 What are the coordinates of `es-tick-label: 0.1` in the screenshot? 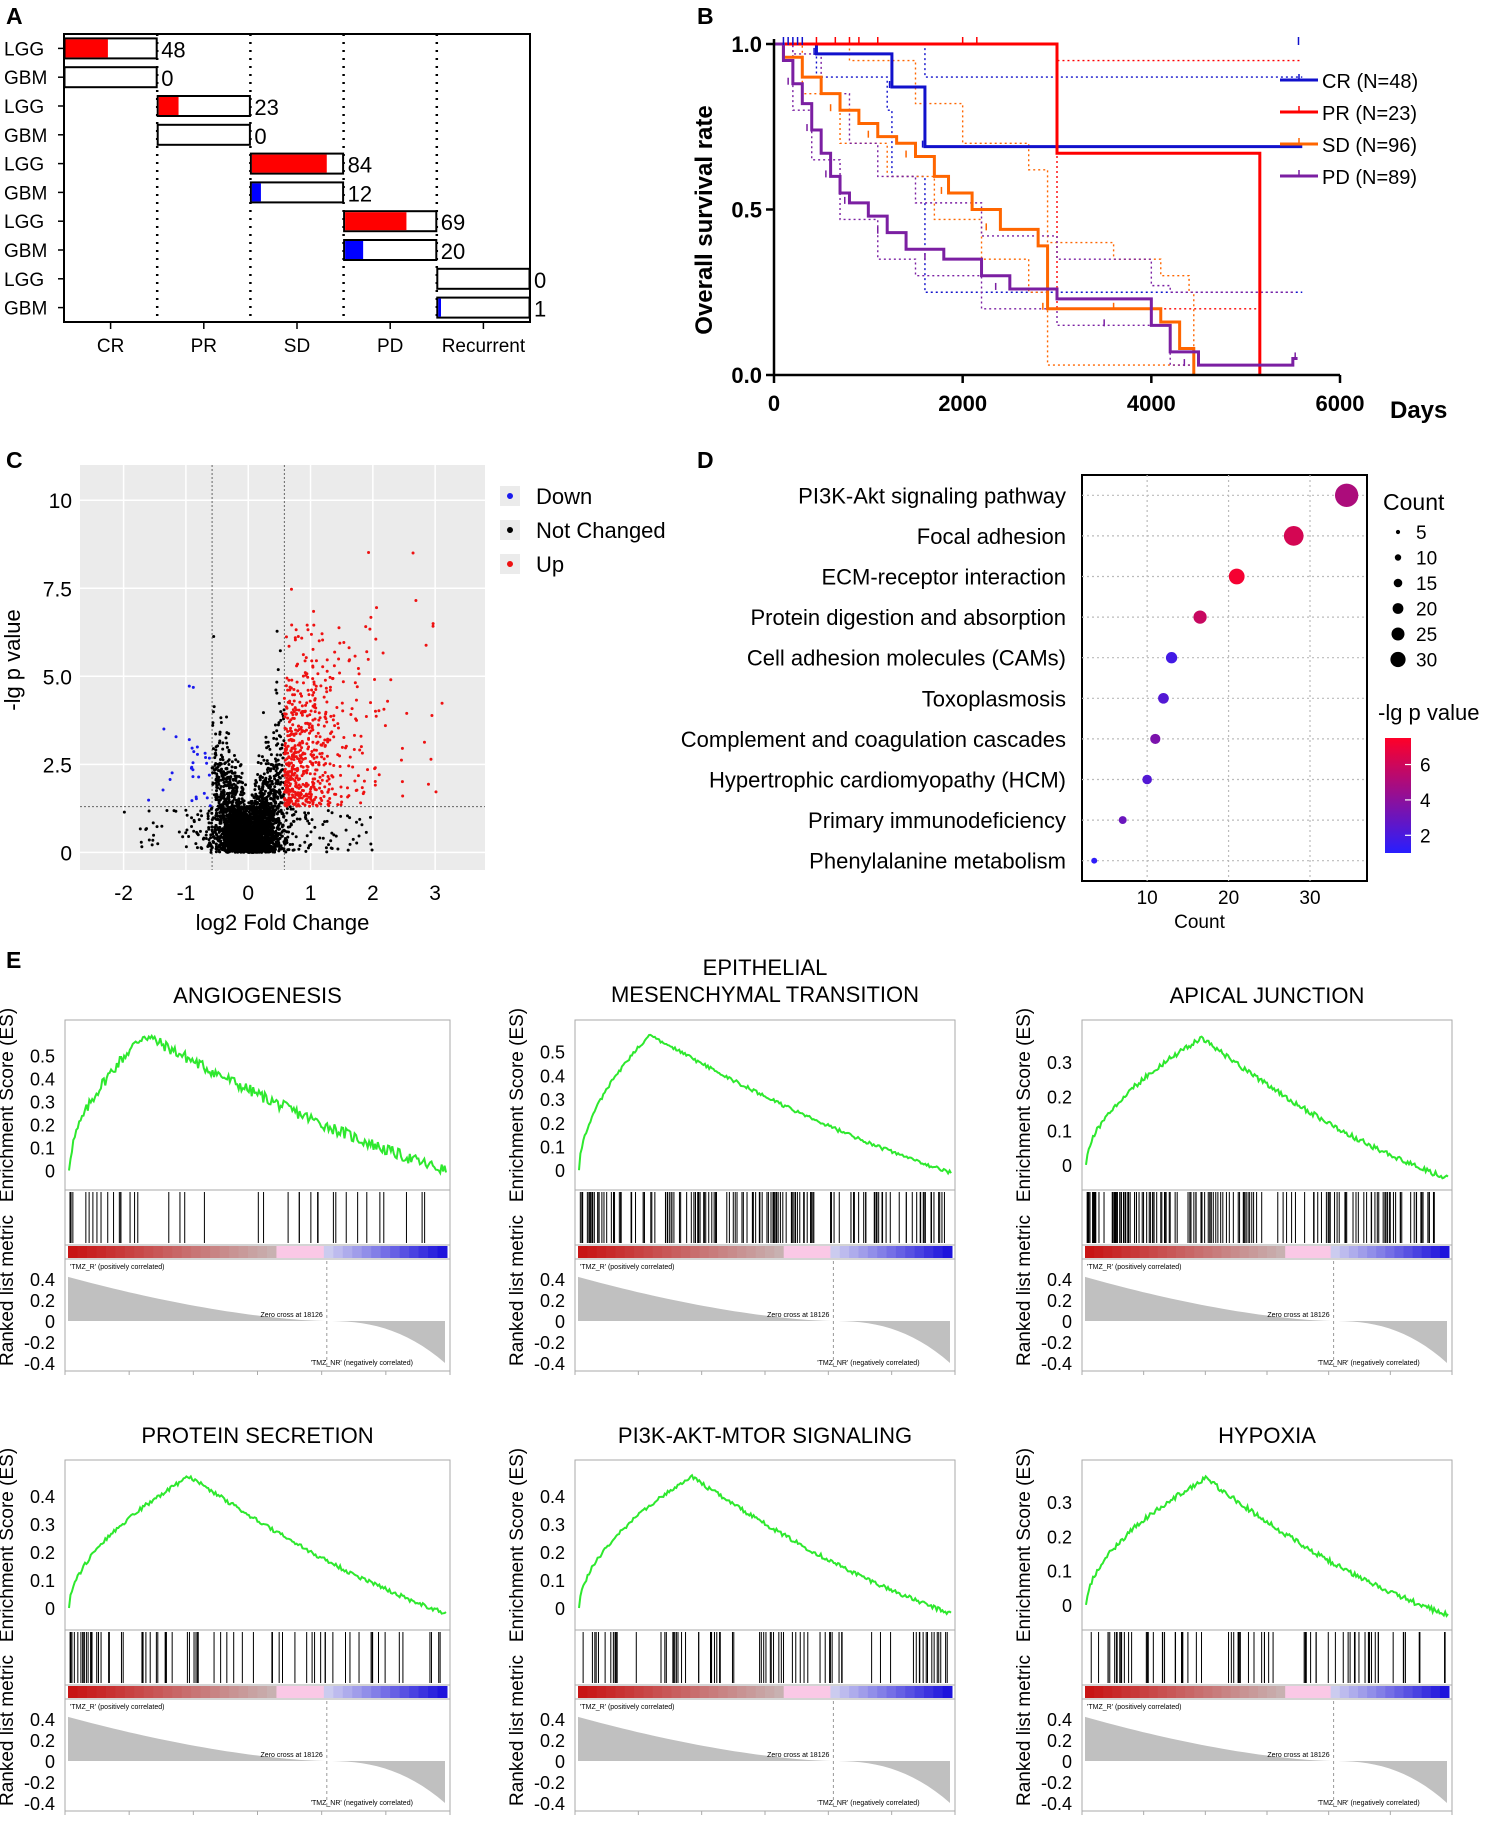 It's located at (42, 1149).